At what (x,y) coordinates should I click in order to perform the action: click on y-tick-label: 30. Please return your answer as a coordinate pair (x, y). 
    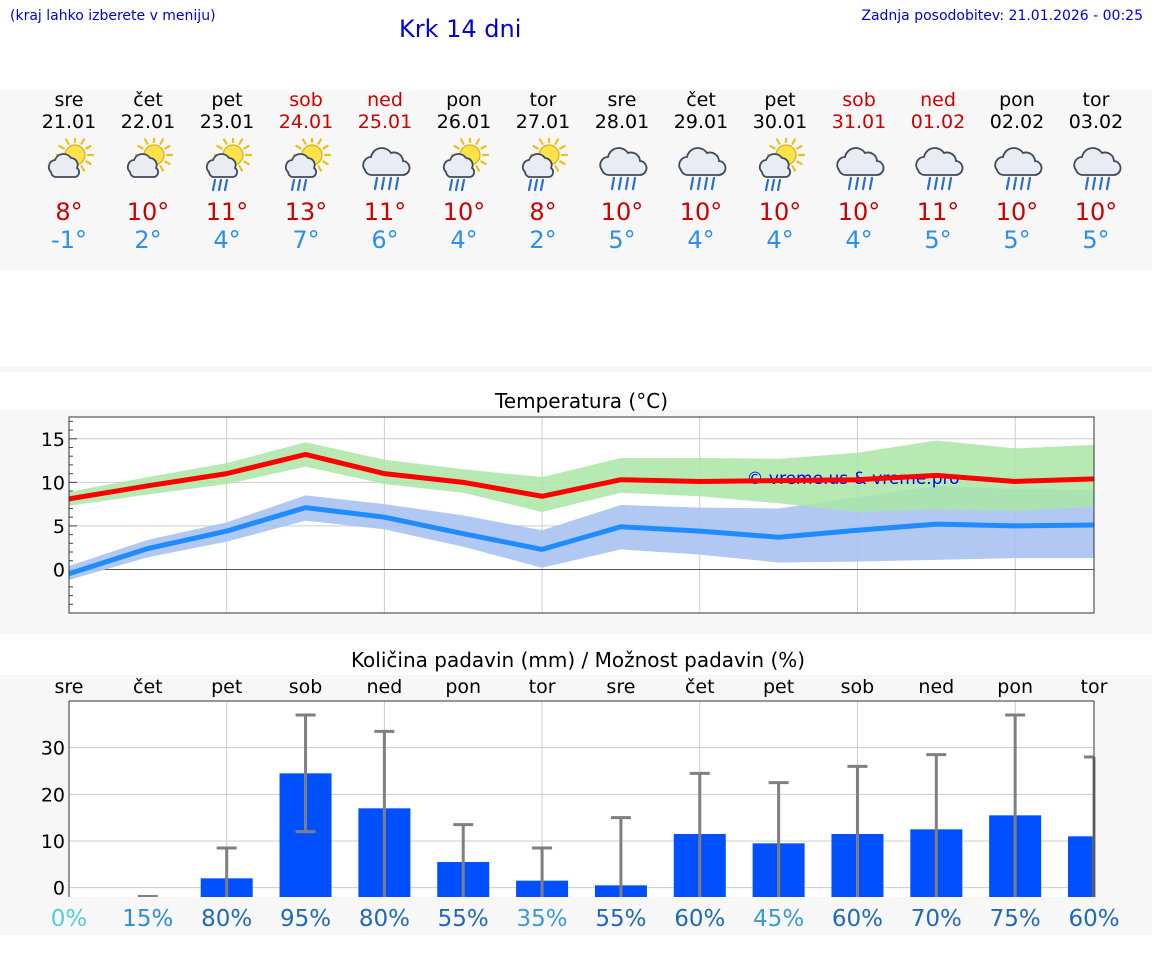
    Looking at the image, I should click on (53, 749).